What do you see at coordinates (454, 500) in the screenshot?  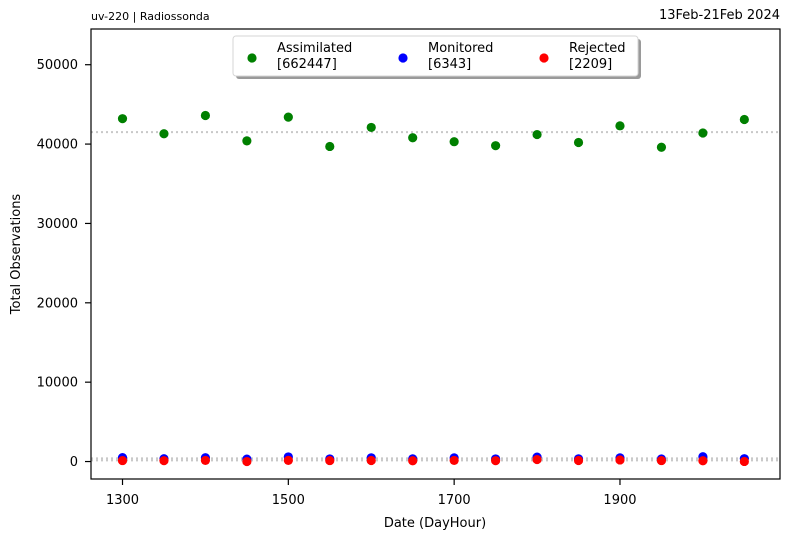 I see `x-tick-label: 1700` at bounding box center [454, 500].